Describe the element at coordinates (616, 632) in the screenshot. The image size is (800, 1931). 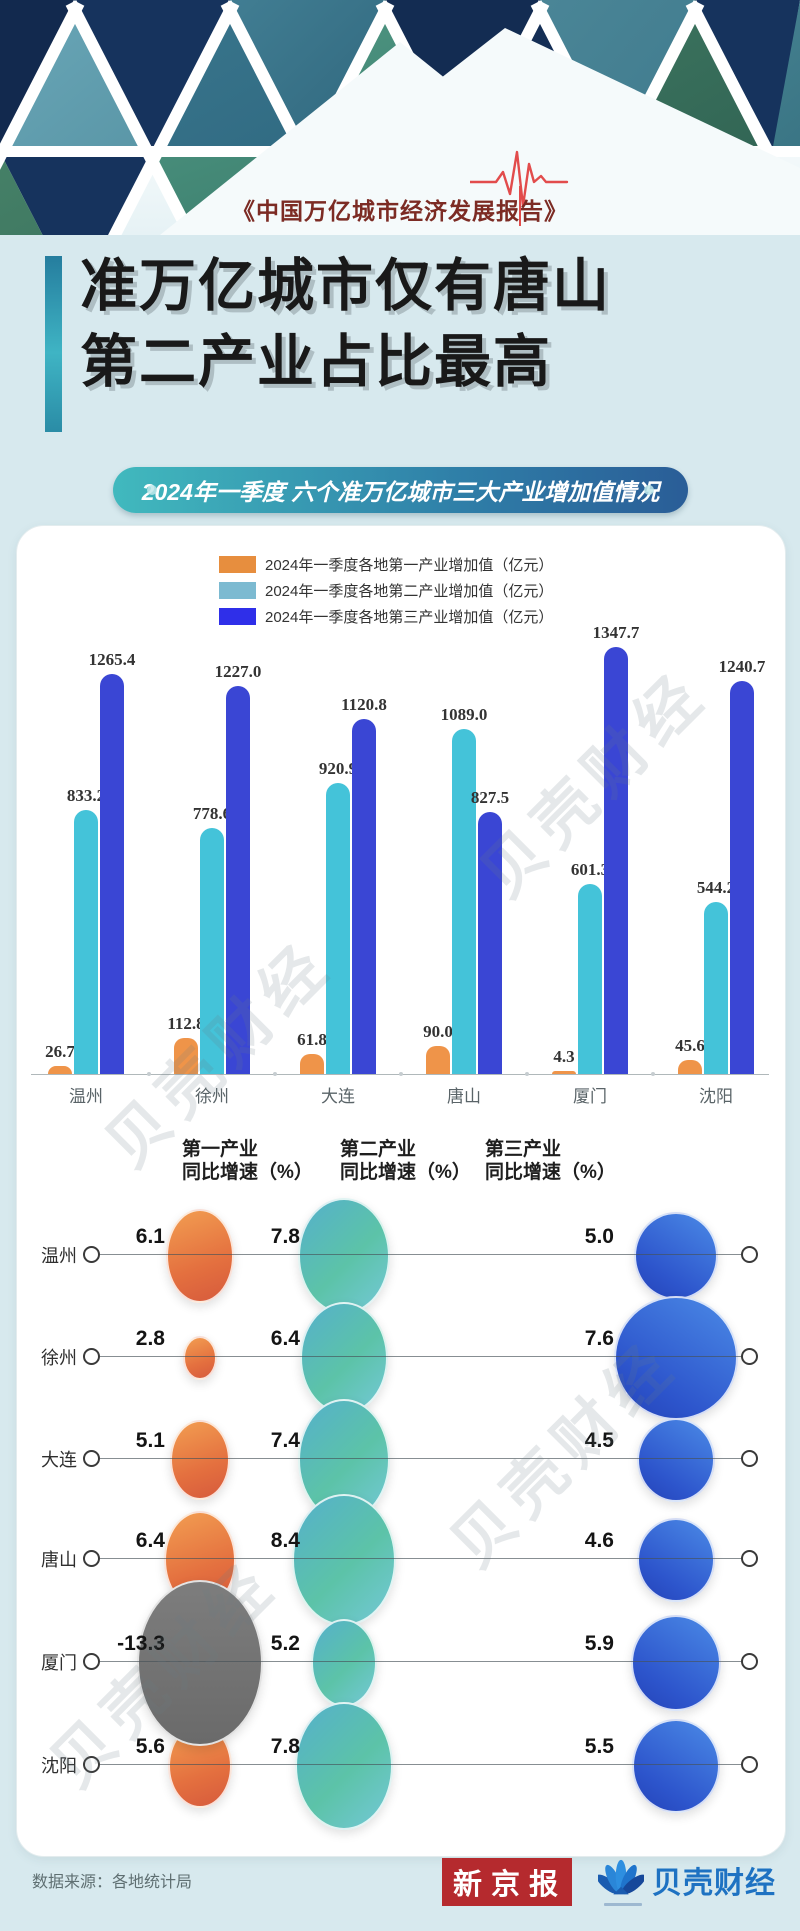
I see `bar-value-label: 1347.7` at that location.